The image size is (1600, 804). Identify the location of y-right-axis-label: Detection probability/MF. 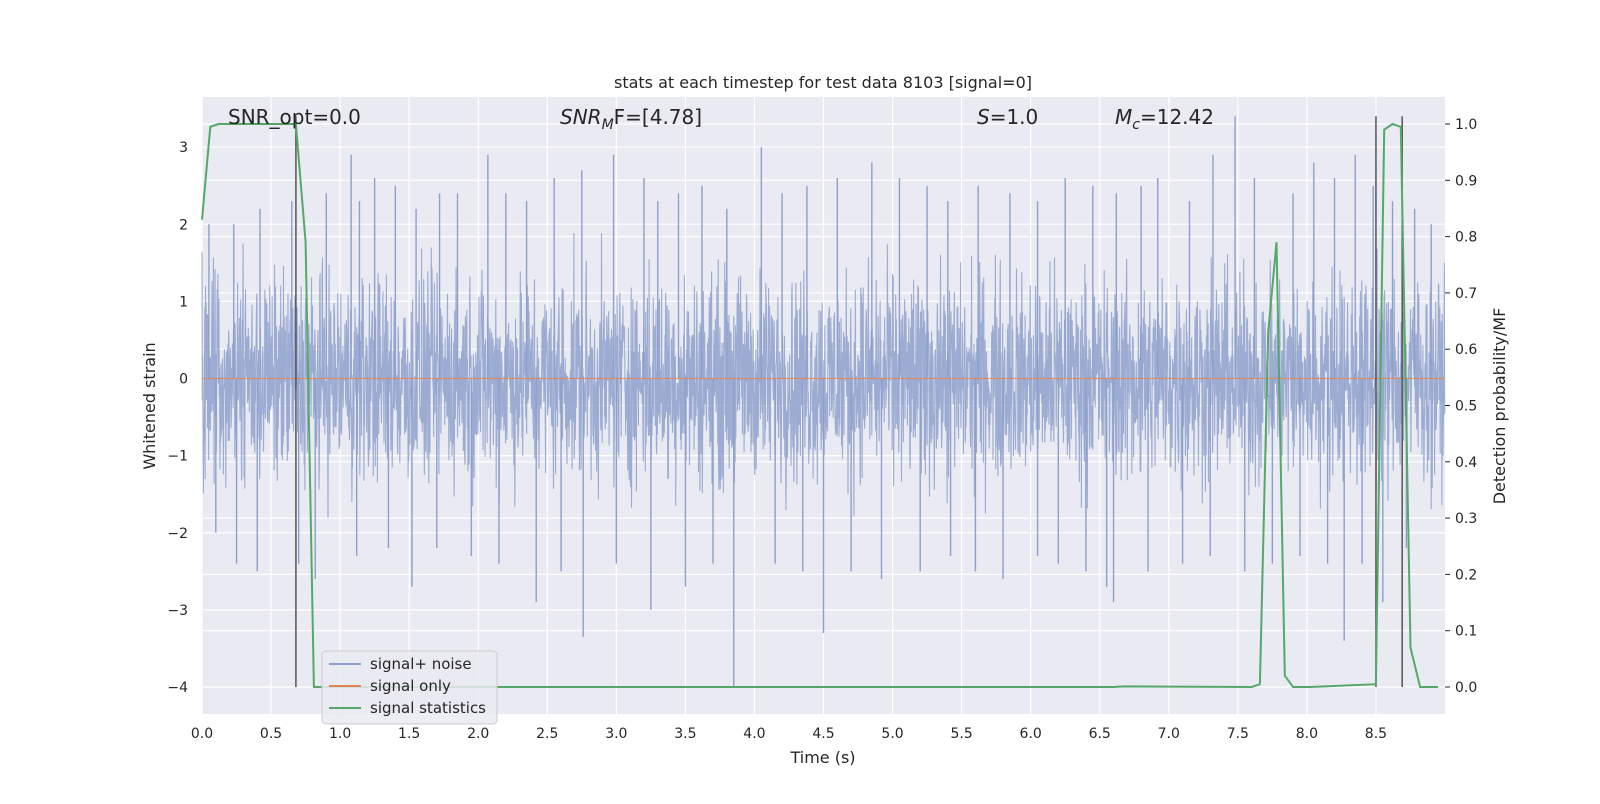
(1499, 406).